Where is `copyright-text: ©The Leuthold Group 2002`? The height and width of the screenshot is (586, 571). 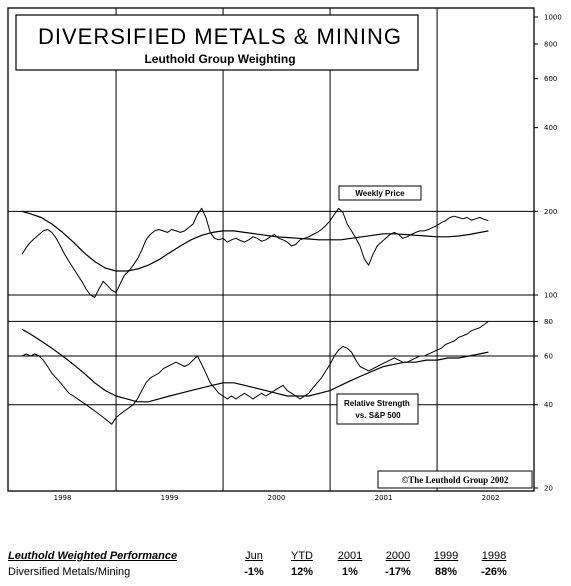
copyright-text: ©The Leuthold Group 2002 is located at coordinates (455, 480).